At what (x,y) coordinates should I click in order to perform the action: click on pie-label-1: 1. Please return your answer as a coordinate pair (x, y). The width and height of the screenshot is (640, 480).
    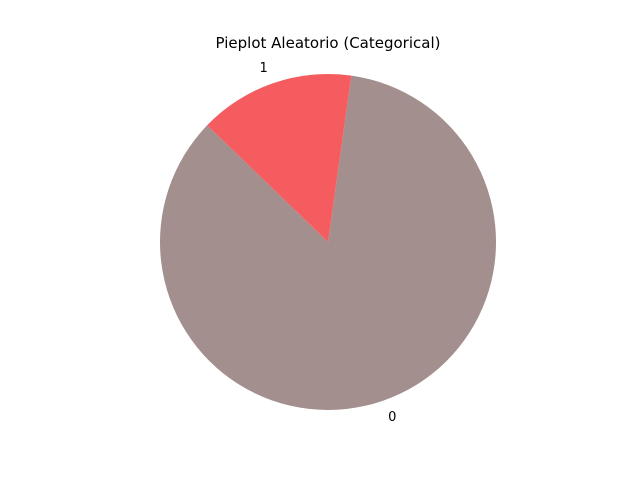
    Looking at the image, I should click on (264, 68).